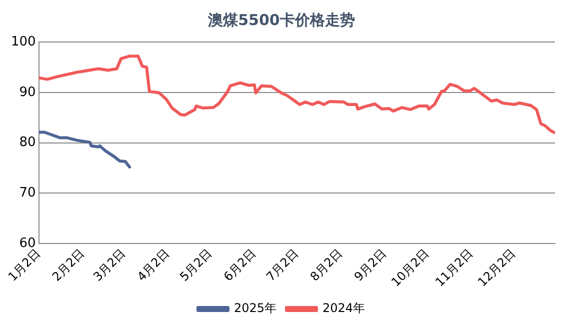  Describe the element at coordinates (24, 265) in the screenshot. I see `x-tick-label: 1月2日` at that location.